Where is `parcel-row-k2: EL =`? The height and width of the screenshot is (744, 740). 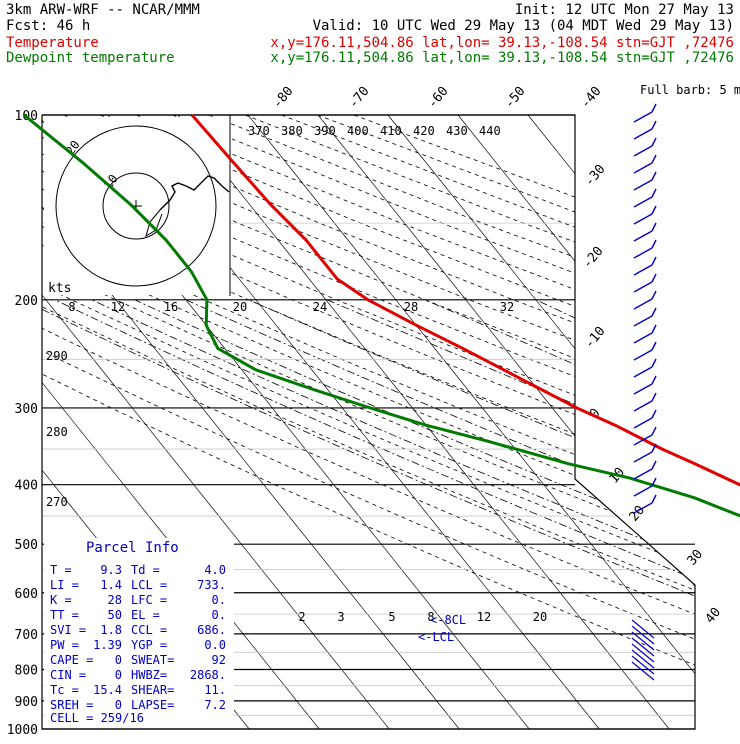 parcel-row-k2: EL = is located at coordinates (145, 615).